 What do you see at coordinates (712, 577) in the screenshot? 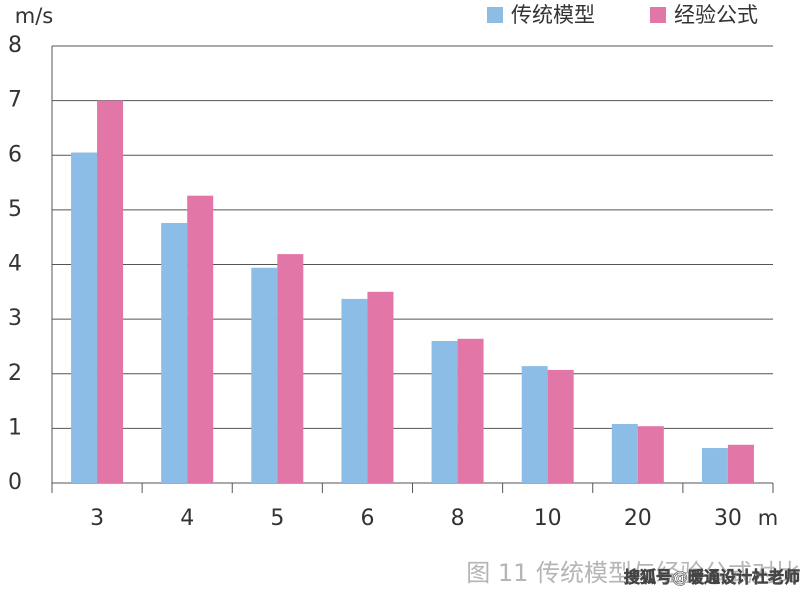
I see `watermark: 搜狐号@暖通设计杜老师` at bounding box center [712, 577].